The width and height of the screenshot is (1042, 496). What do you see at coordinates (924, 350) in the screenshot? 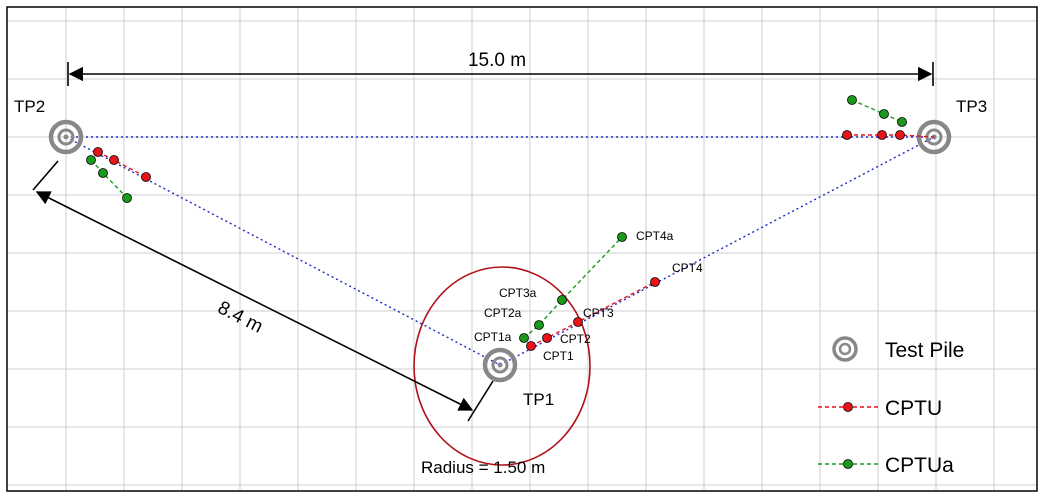
I see `legend-test-pile-label: Test Pile` at bounding box center [924, 350].